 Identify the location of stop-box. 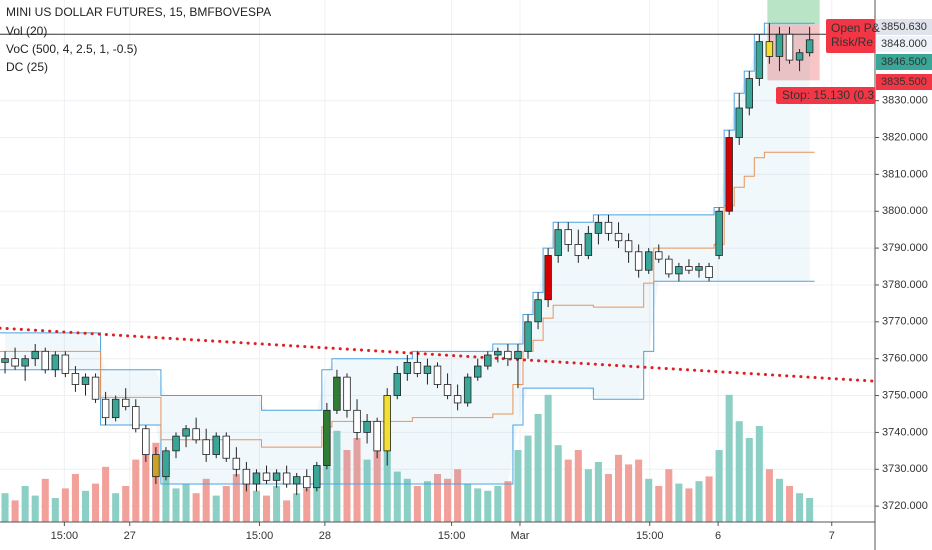
(825, 95).